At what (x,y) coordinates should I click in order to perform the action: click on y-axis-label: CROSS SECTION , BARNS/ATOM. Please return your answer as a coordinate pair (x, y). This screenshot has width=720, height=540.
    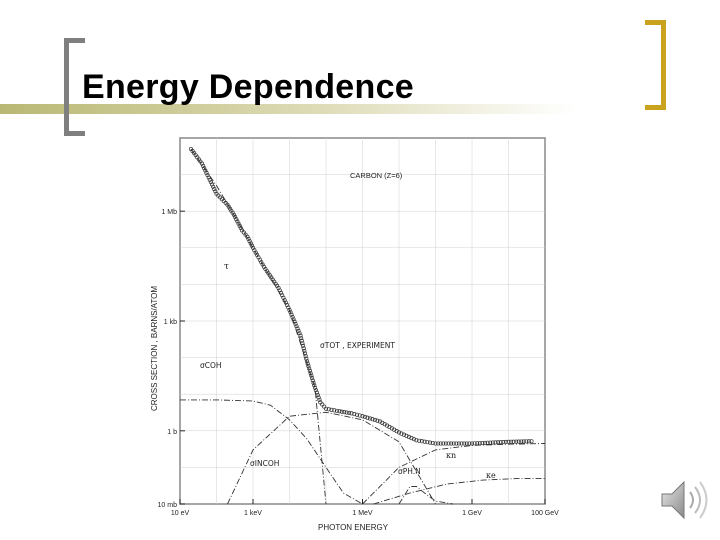
    Looking at the image, I should click on (154, 348).